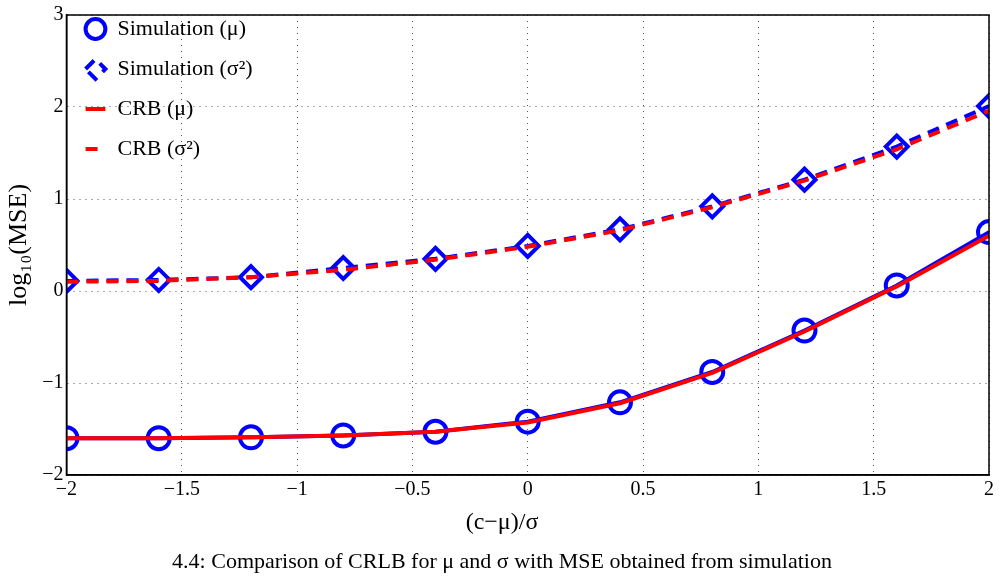 This screenshot has height=578, width=1004. I want to click on y-tick-label: 3, so click(58, 13).